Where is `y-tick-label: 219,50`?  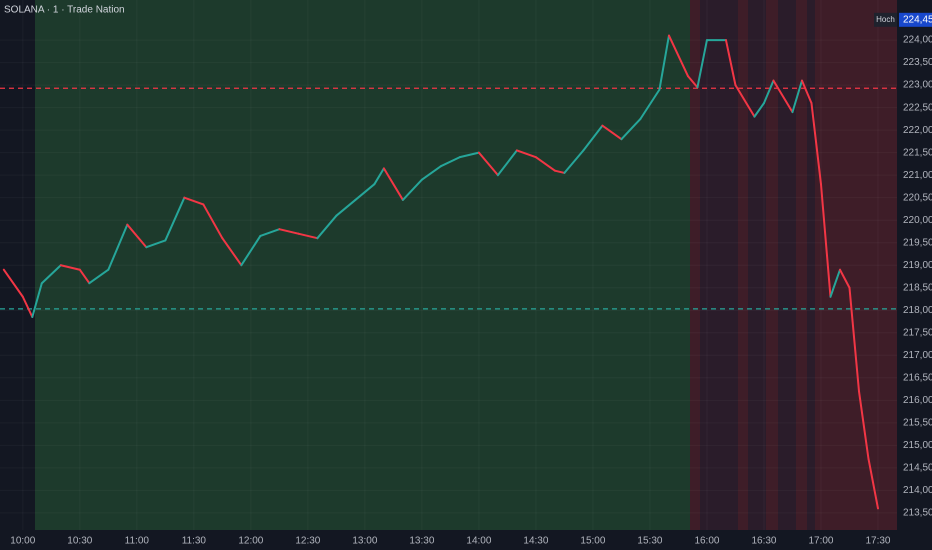 y-tick-label: 219,50 is located at coordinates (917, 242).